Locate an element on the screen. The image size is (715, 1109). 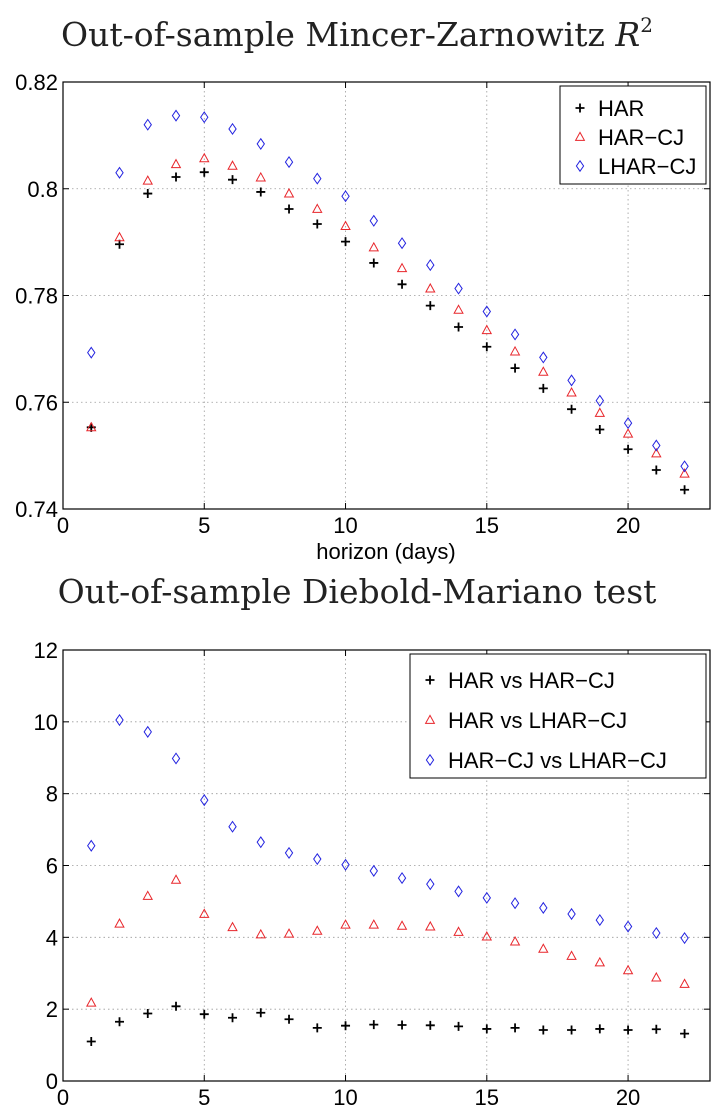
chart-title-1: Out-of-sample Mincer-Zarnowitz R2 is located at coordinates (357, 33).